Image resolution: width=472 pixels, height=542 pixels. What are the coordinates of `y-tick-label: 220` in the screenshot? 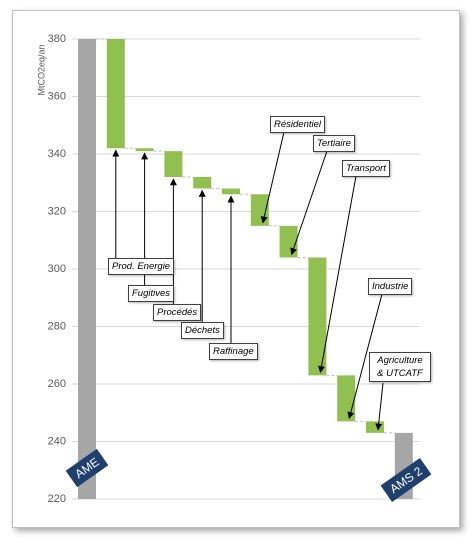 It's located at (57, 499).